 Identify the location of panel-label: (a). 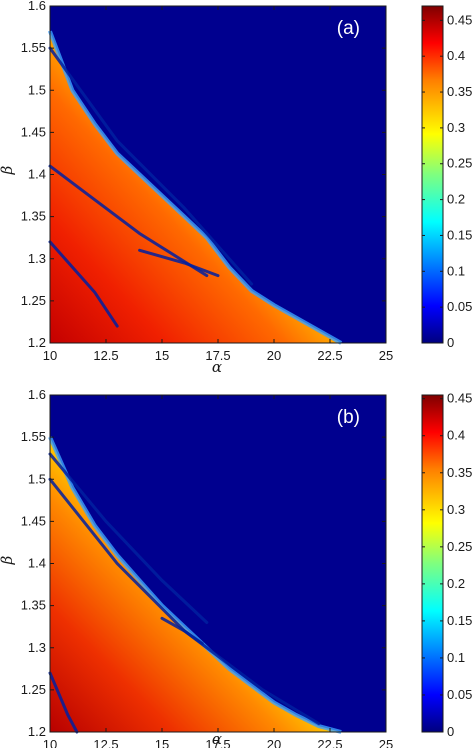
(348, 28).